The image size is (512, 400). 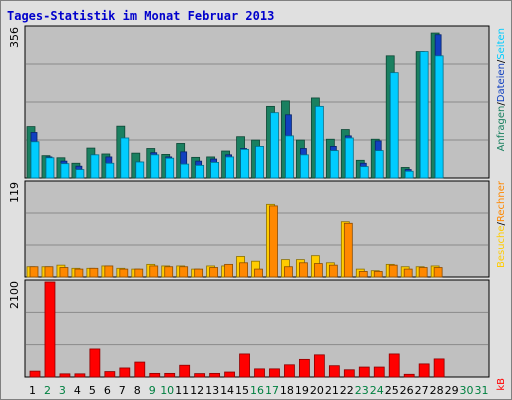 What do you see at coordinates (242, 390) in the screenshot?
I see `x-tick-label: 15` at bounding box center [242, 390].